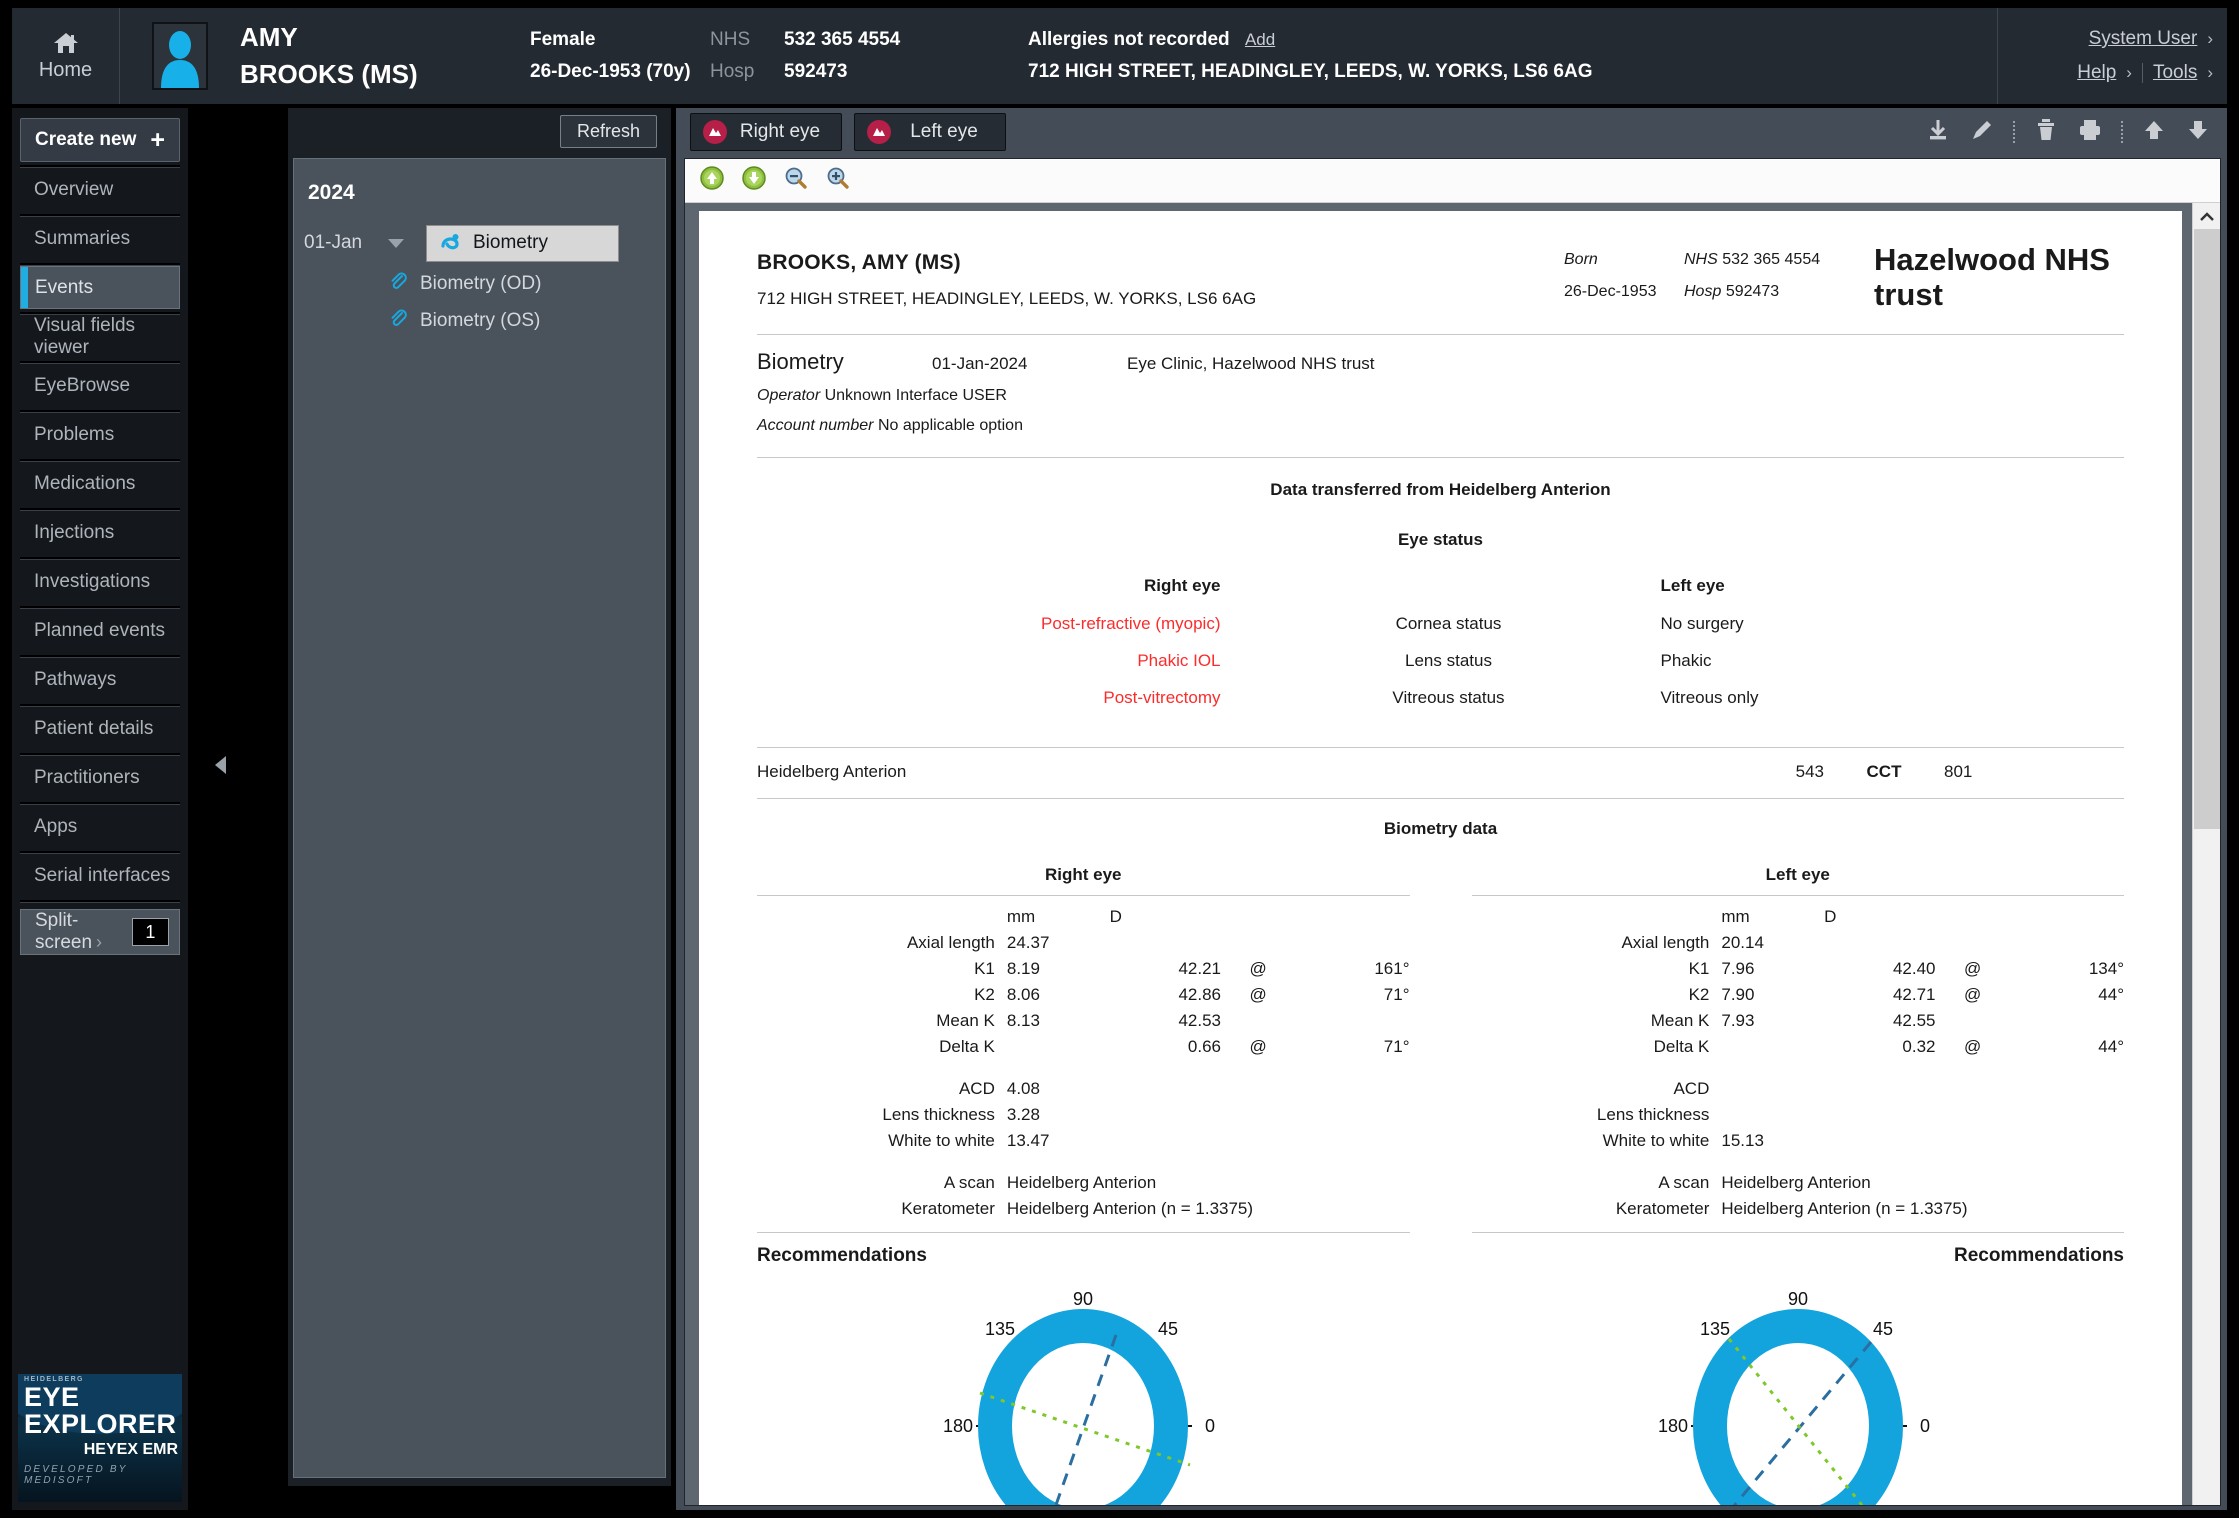 The width and height of the screenshot is (2239, 1518). What do you see at coordinates (712, 180) in the screenshot?
I see `page-up-icon` at bounding box center [712, 180].